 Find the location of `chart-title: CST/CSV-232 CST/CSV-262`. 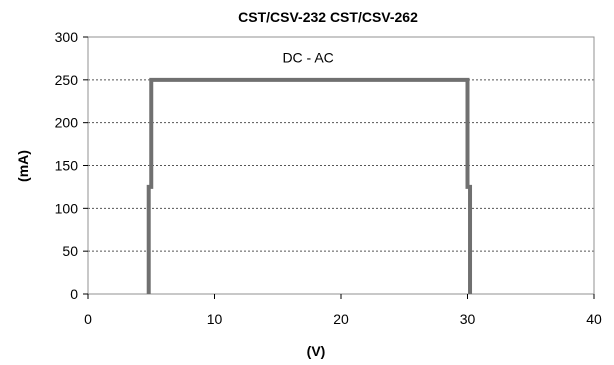

chart-title: CST/CSV-232 CST/CSV-262 is located at coordinates (328, 17).